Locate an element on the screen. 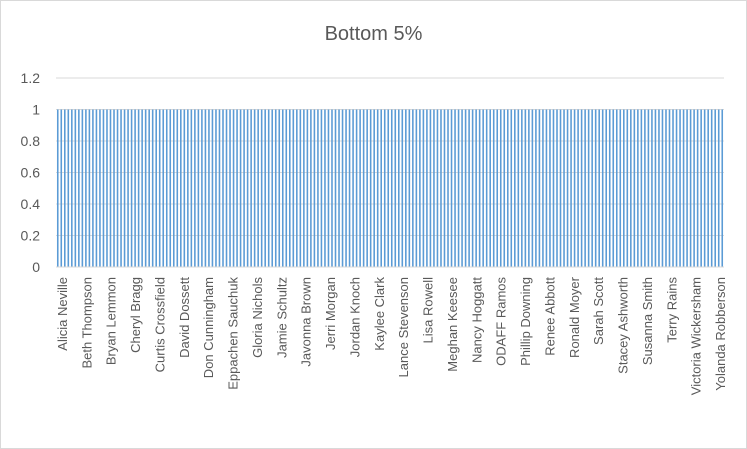  x-category-label: Don Cunningham is located at coordinates (208, 327).